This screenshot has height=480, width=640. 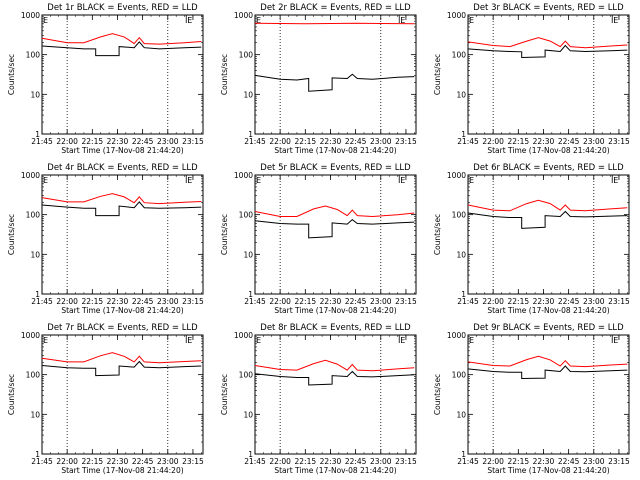 What do you see at coordinates (335, 168) in the screenshot?
I see `chart-title: Det 5r BLACK = Events, RED = LLD` at bounding box center [335, 168].